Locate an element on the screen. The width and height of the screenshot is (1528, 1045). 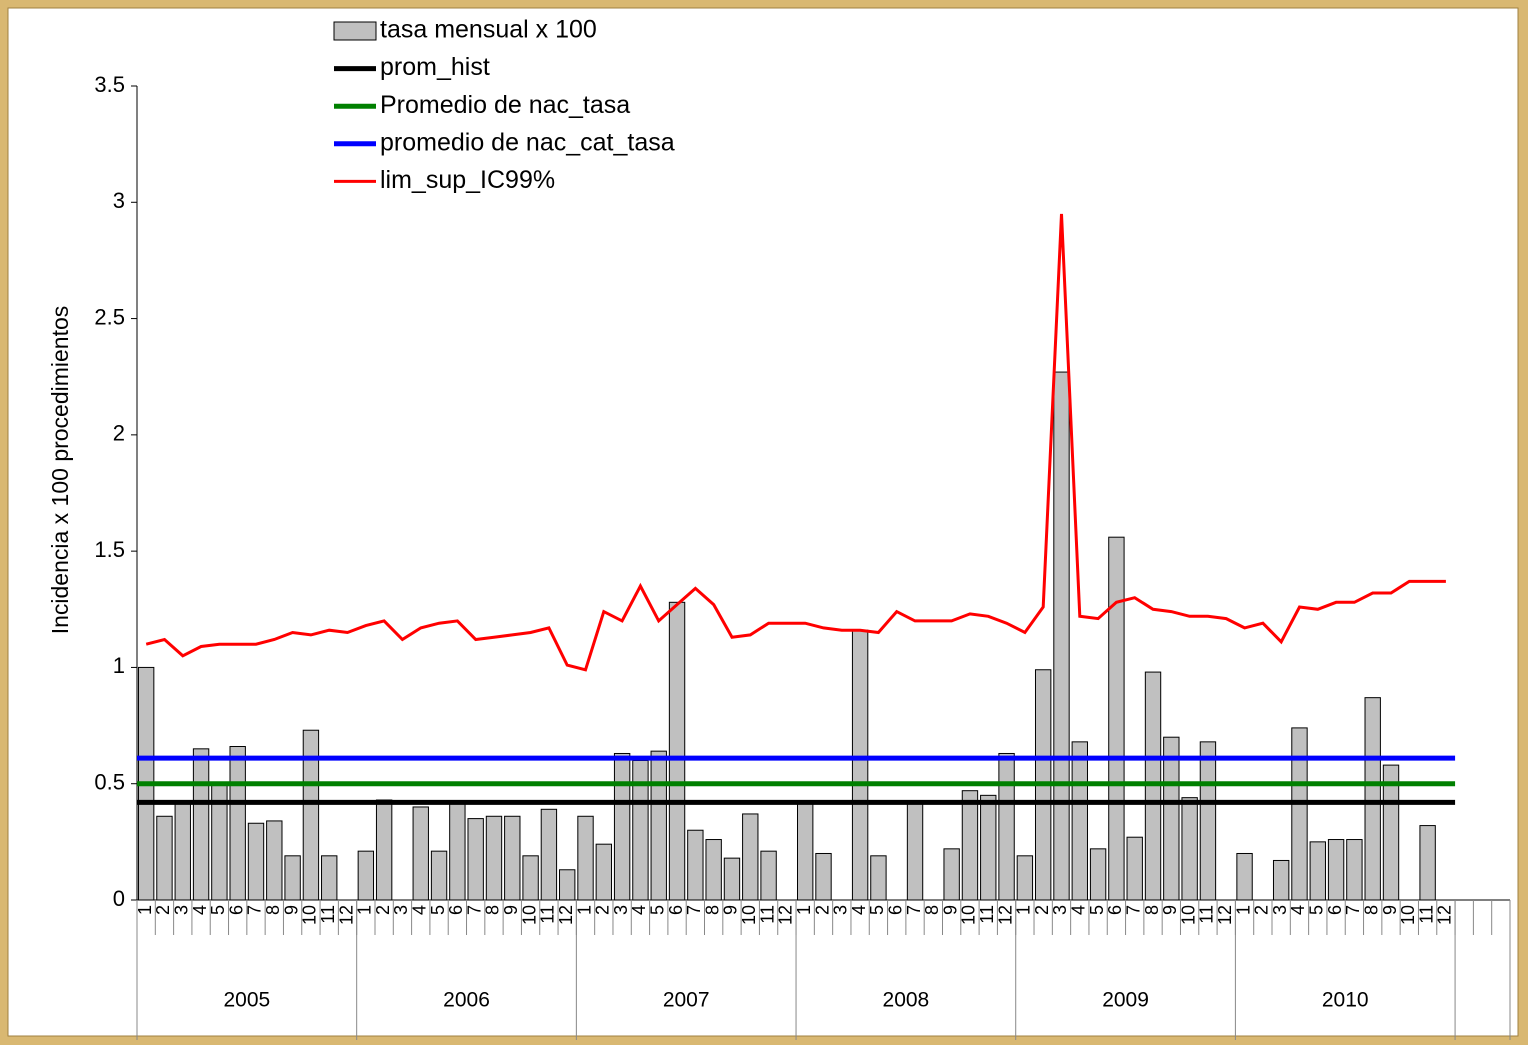
group-label: 2005 is located at coordinates (246, 1000).